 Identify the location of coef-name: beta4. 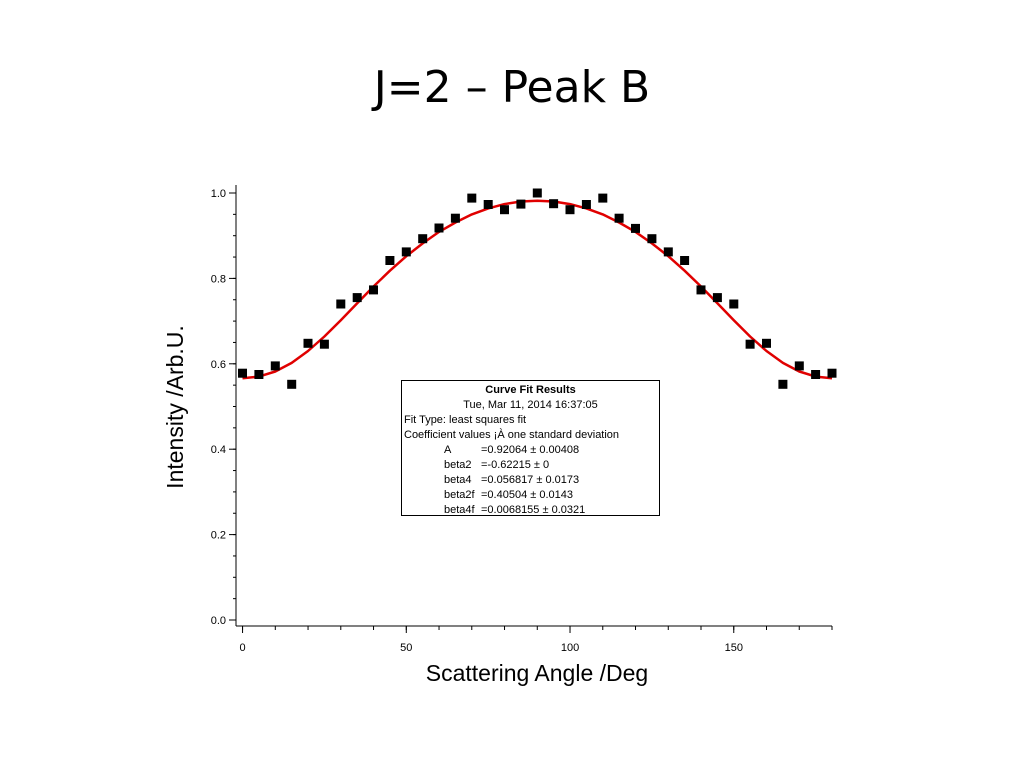
(458, 480).